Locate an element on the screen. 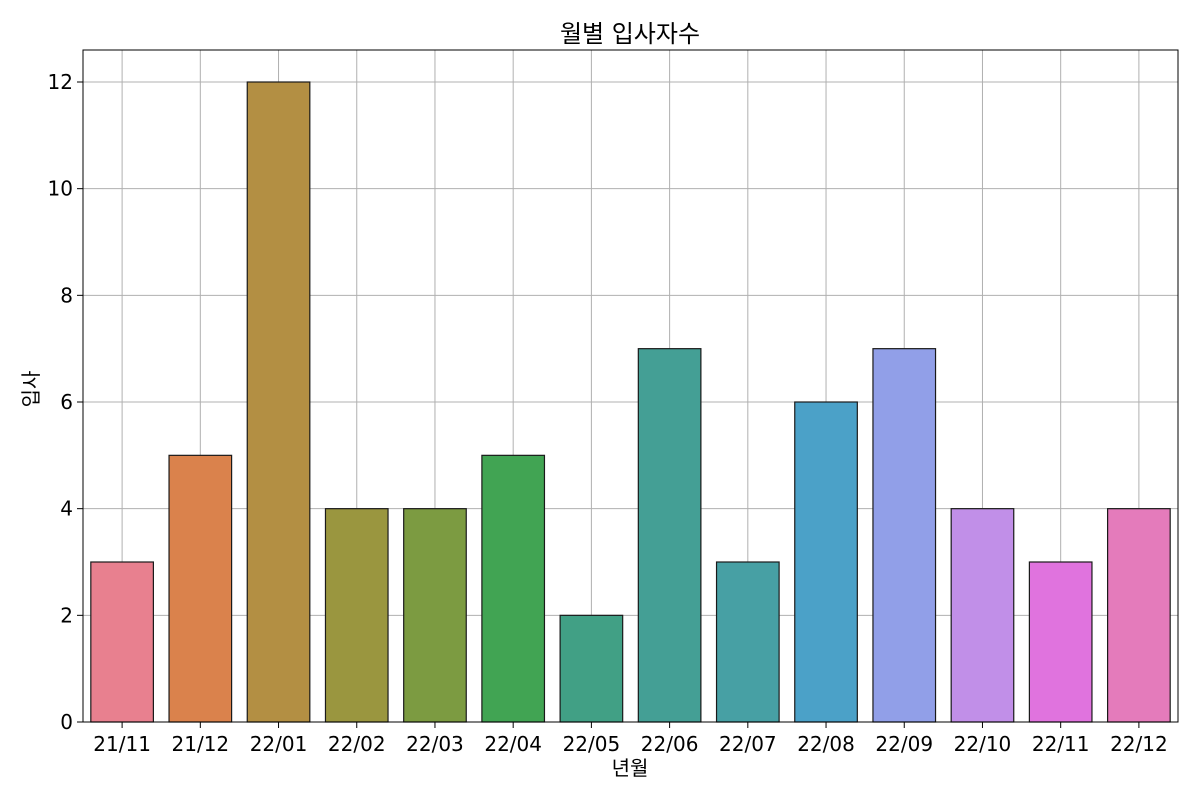 This screenshot has height=800, width=1200. chart-title: 월별 입사자수 is located at coordinates (630, 34).